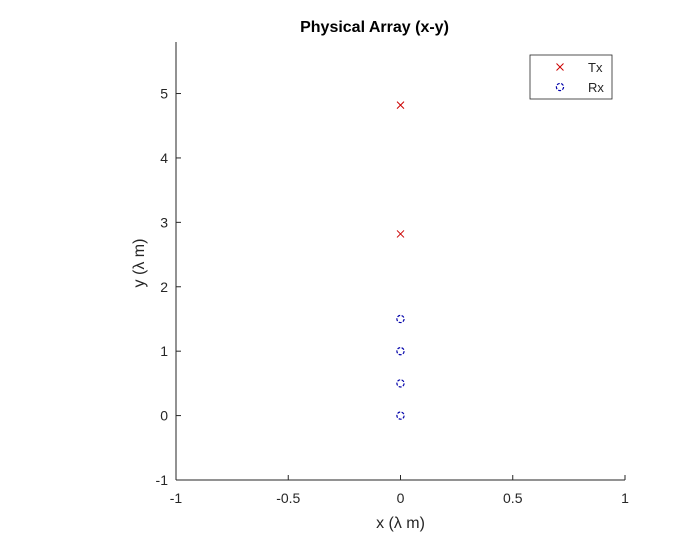  Describe the element at coordinates (560, 67) in the screenshot. I see `legend-tx-icon` at that location.